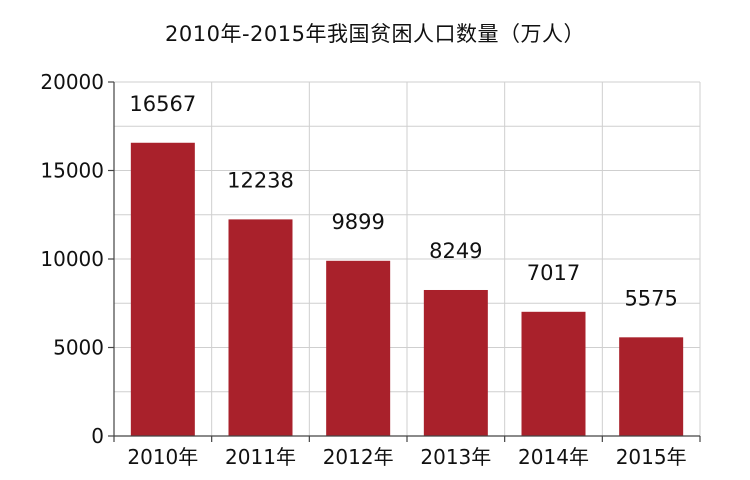  Describe the element at coordinates (260, 457) in the screenshot. I see `x-tick-label: 2011年` at that location.